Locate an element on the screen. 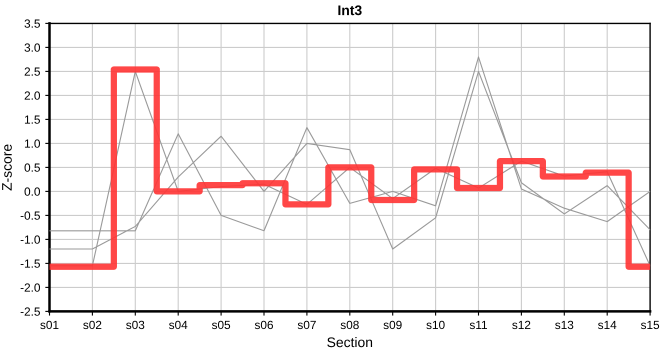  y-axis-title: Z-score is located at coordinates (7, 167).